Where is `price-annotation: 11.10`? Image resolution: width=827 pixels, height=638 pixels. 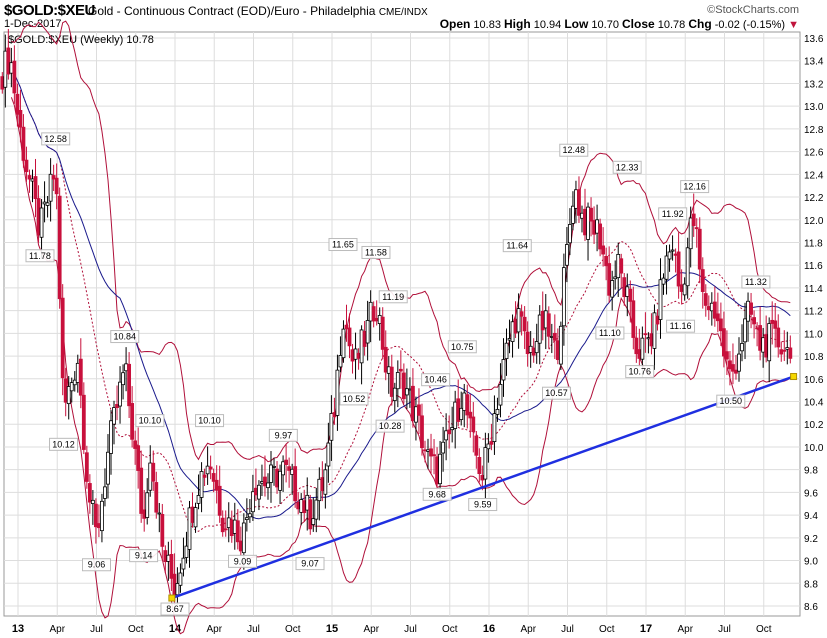 price-annotation: 11.10 is located at coordinates (610, 333).